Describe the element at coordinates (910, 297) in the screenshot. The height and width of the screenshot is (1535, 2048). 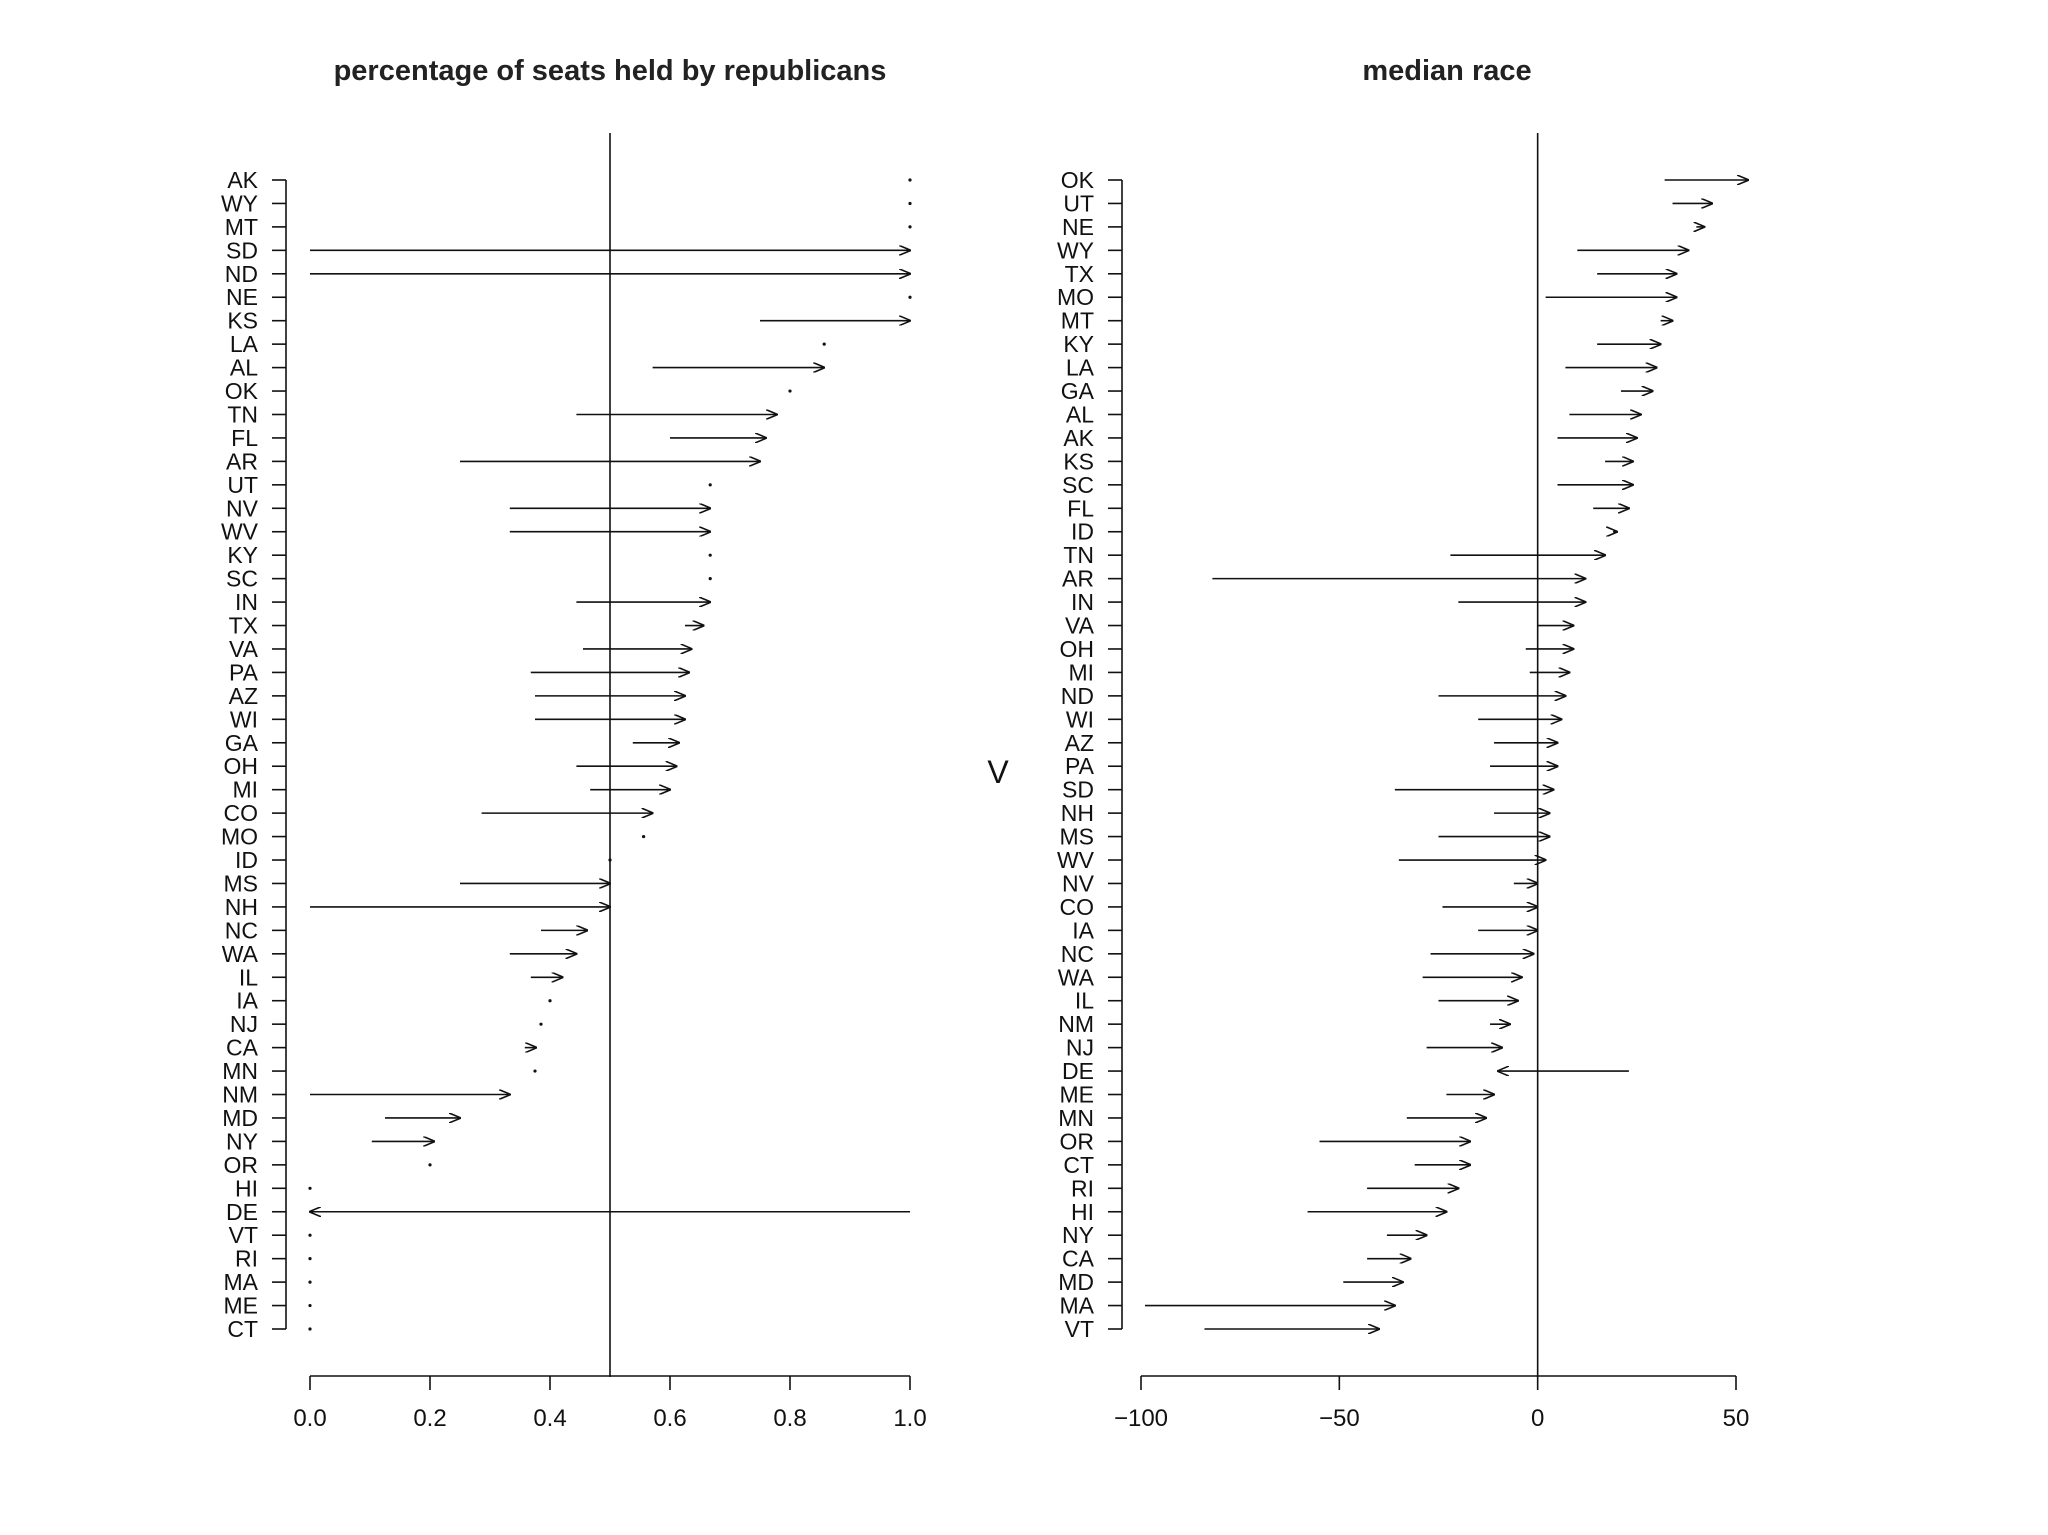
I see `left-point-ne` at that location.